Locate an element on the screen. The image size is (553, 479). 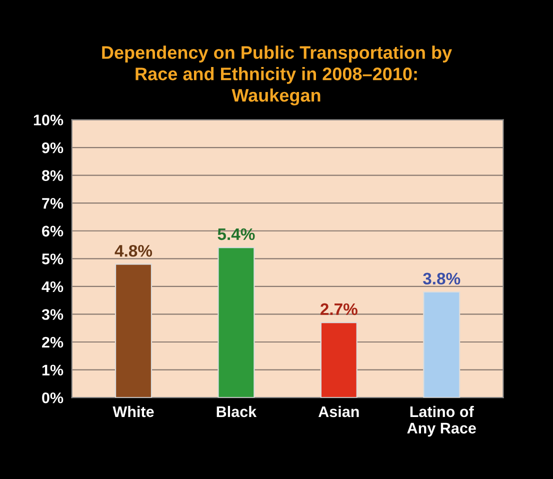
y-tick-label: 8% is located at coordinates (53, 175).